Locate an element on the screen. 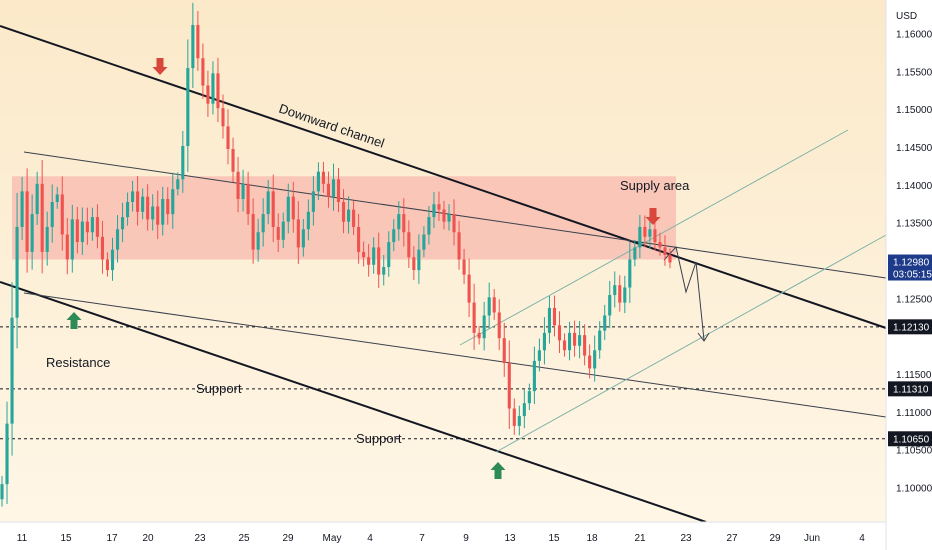 The height and width of the screenshot is (550, 932). x-tick-label: 15 is located at coordinates (554, 538).